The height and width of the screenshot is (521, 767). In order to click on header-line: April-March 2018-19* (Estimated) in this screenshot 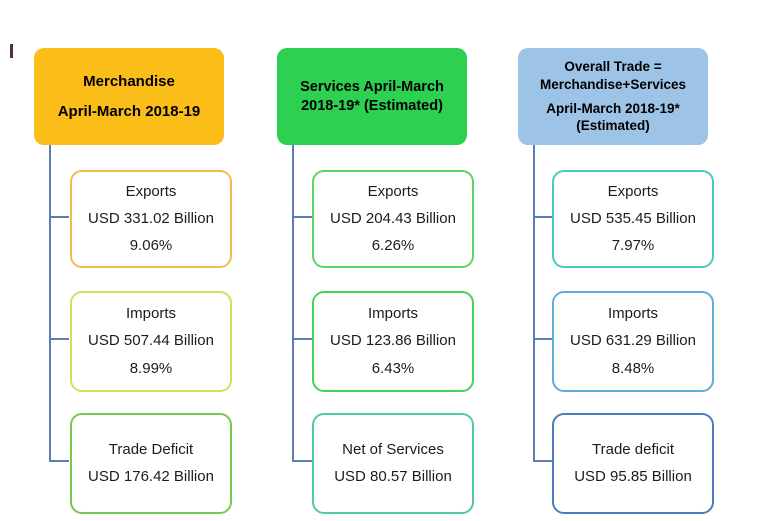, I will do `click(613, 117)`.